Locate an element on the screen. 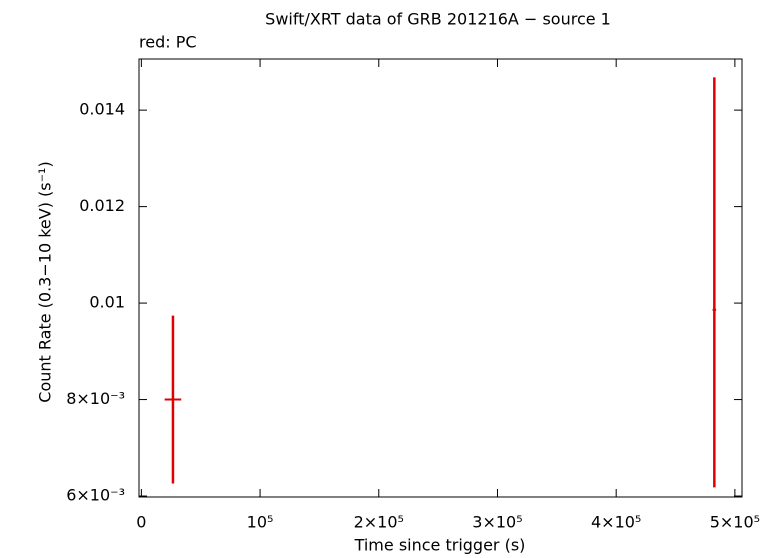 The width and height of the screenshot is (778, 558). y-tick-label: 8×10⁻³ is located at coordinates (95, 398).